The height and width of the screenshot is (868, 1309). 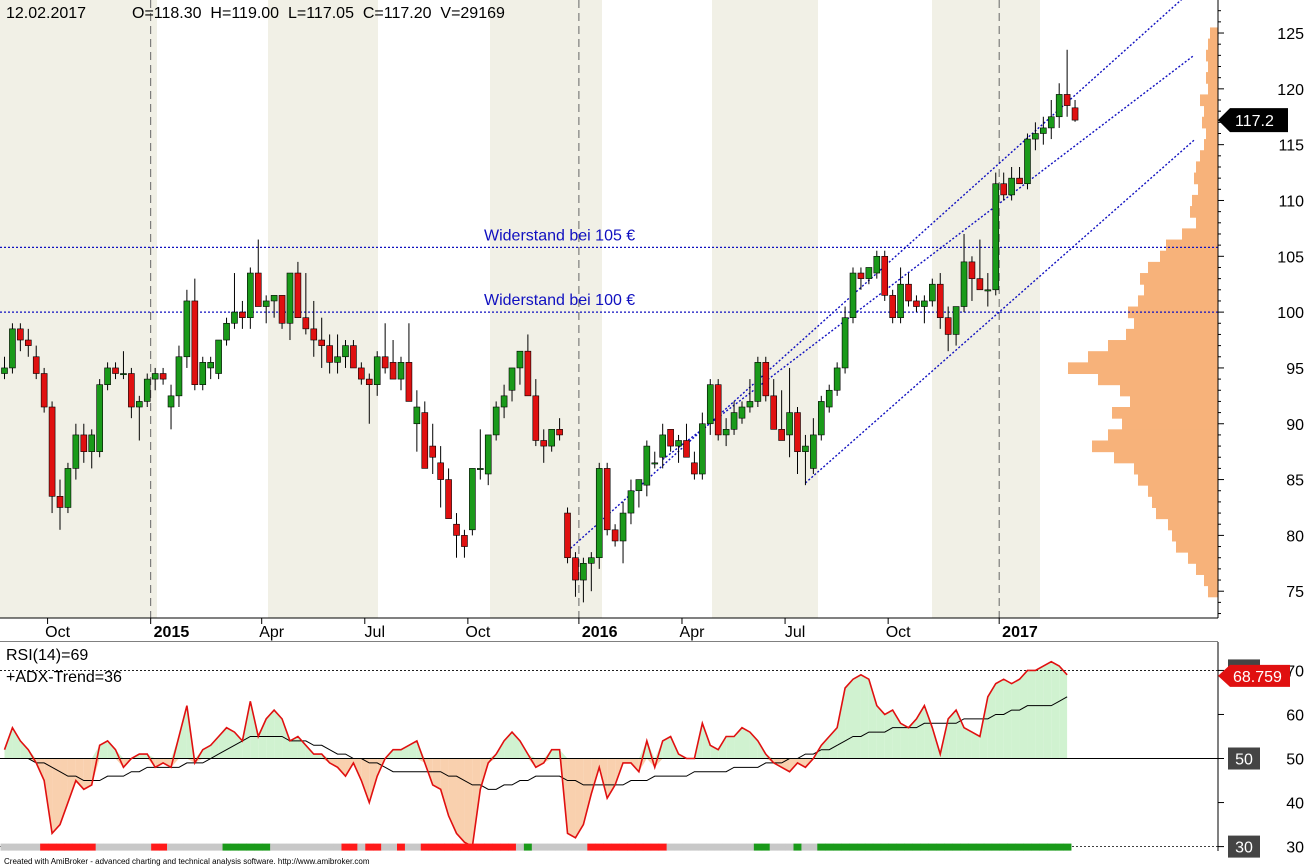 I want to click on rsi-tick-box, so click(x=1244, y=846).